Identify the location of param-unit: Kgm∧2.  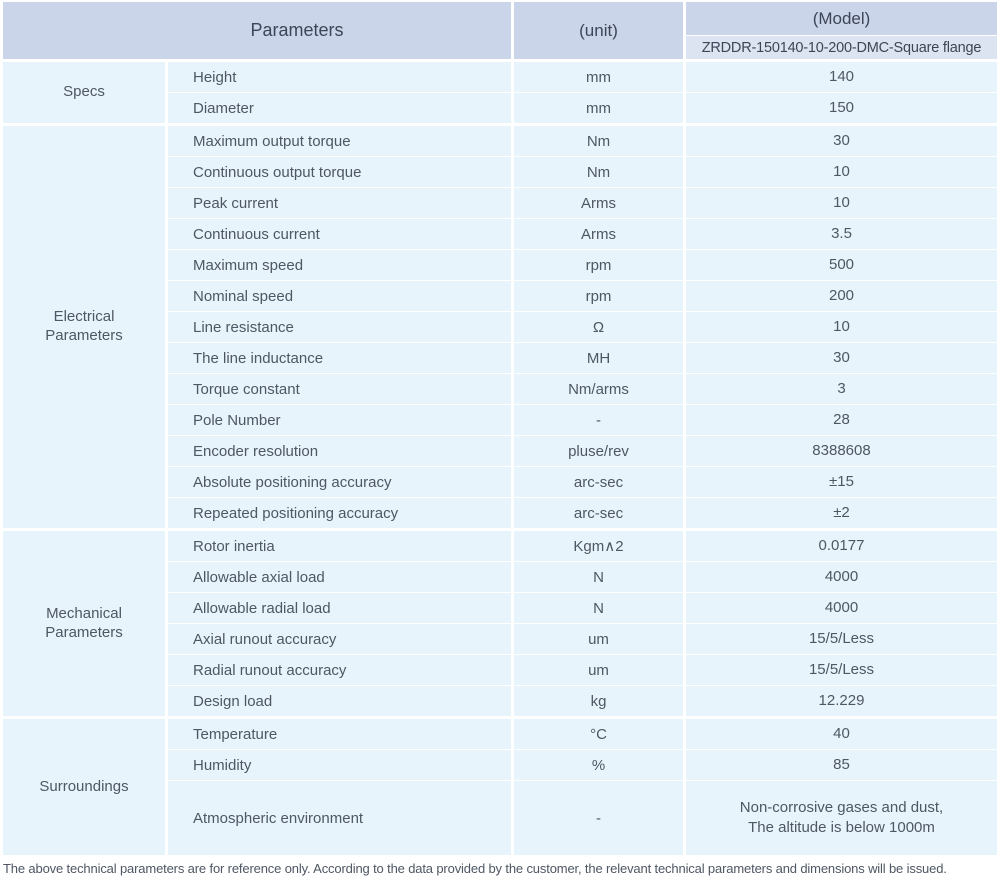
(598, 546).